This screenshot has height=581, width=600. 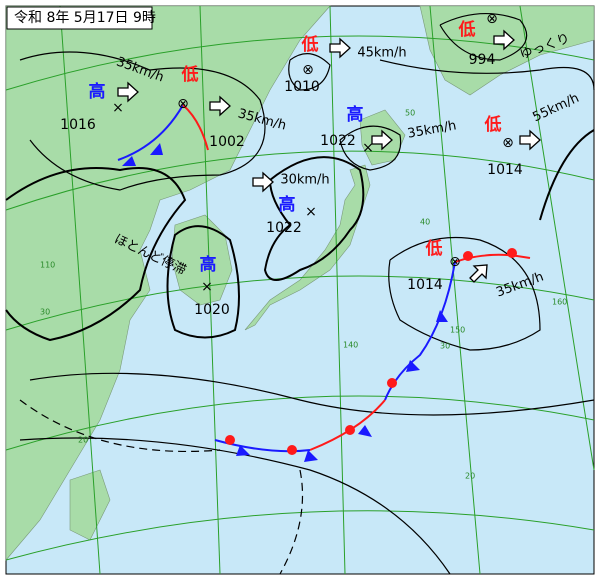 What do you see at coordinates (85, 18) in the screenshot?
I see `title: 令和 8年 5月17日 9時` at bounding box center [85, 18].